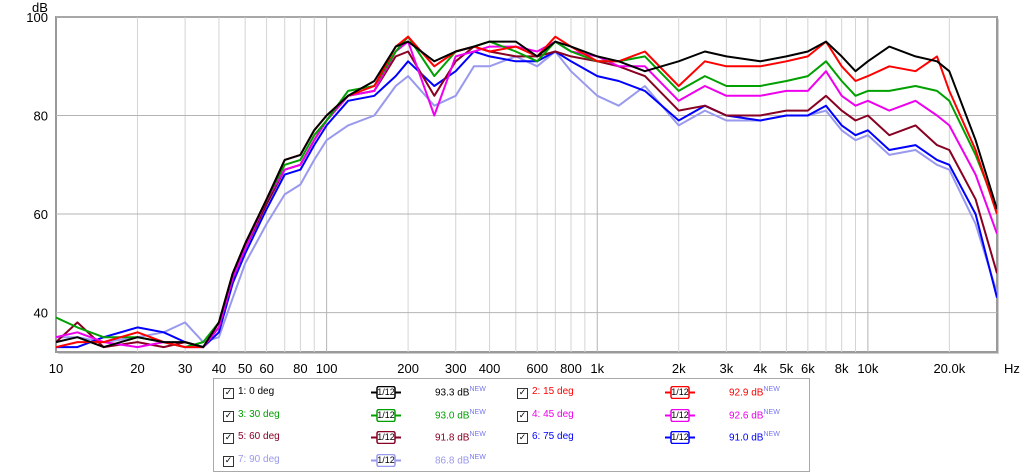 This screenshot has width=1024, height=476. What do you see at coordinates (679, 368) in the screenshot?
I see `x-tick-label: 2k` at bounding box center [679, 368].